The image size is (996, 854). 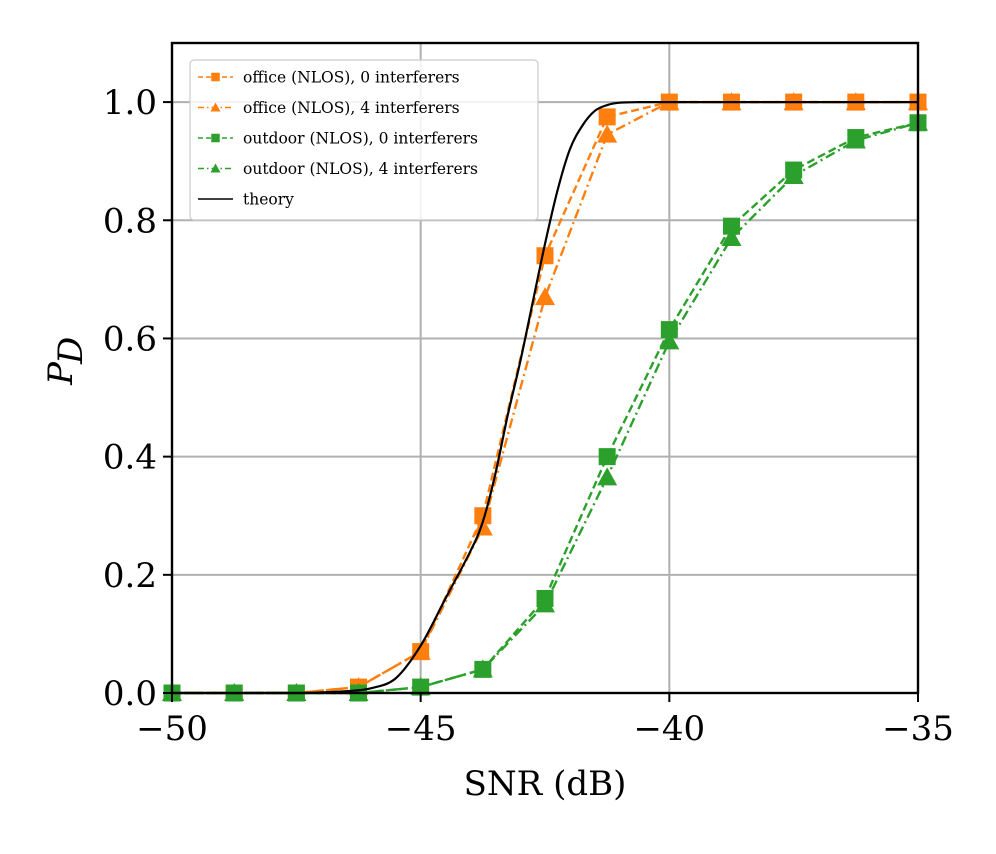 What do you see at coordinates (351, 78) in the screenshot?
I see `legend-label: office (NLOS), 0 interferers` at bounding box center [351, 78].